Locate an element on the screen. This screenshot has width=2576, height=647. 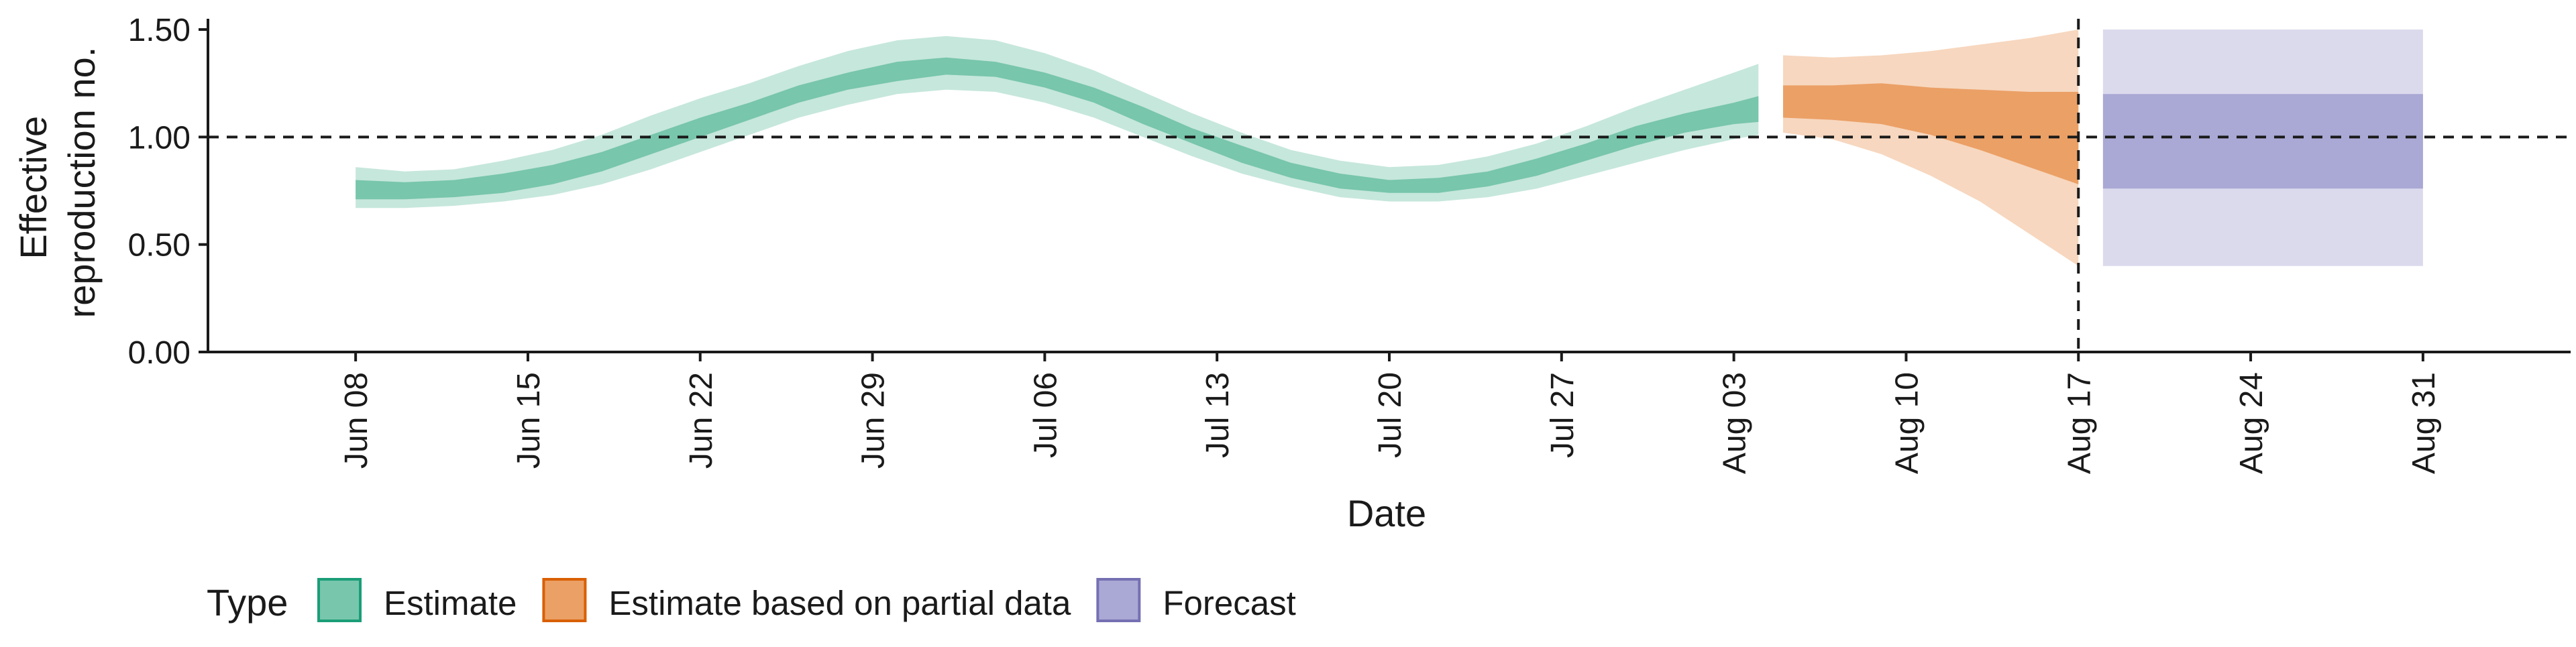
x-tick-label: Aug 03 is located at coordinates (1735, 423).